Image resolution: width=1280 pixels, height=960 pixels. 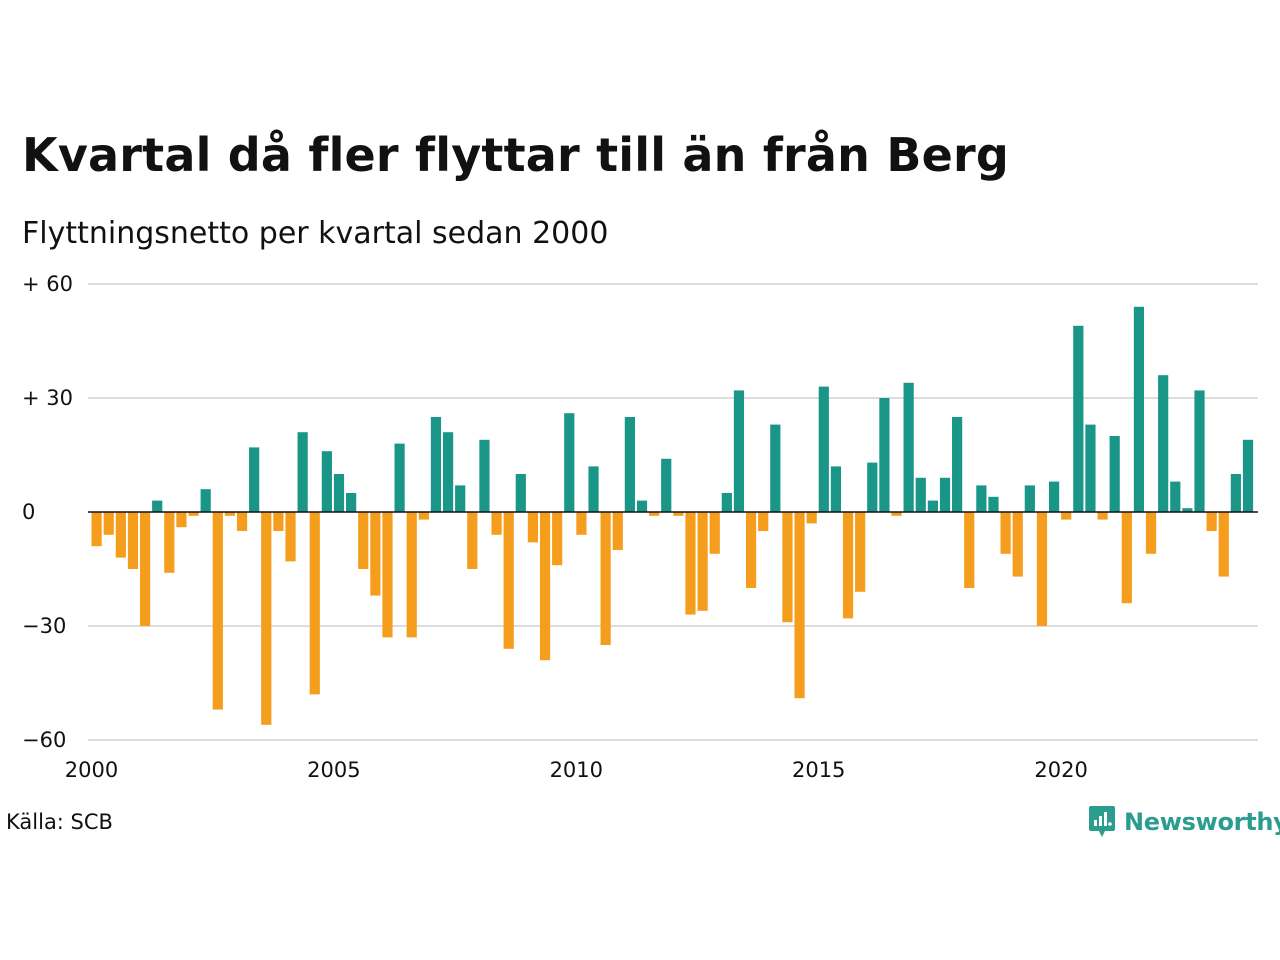 What do you see at coordinates (333, 770) in the screenshot?
I see `x-tick-label: 2005` at bounding box center [333, 770].